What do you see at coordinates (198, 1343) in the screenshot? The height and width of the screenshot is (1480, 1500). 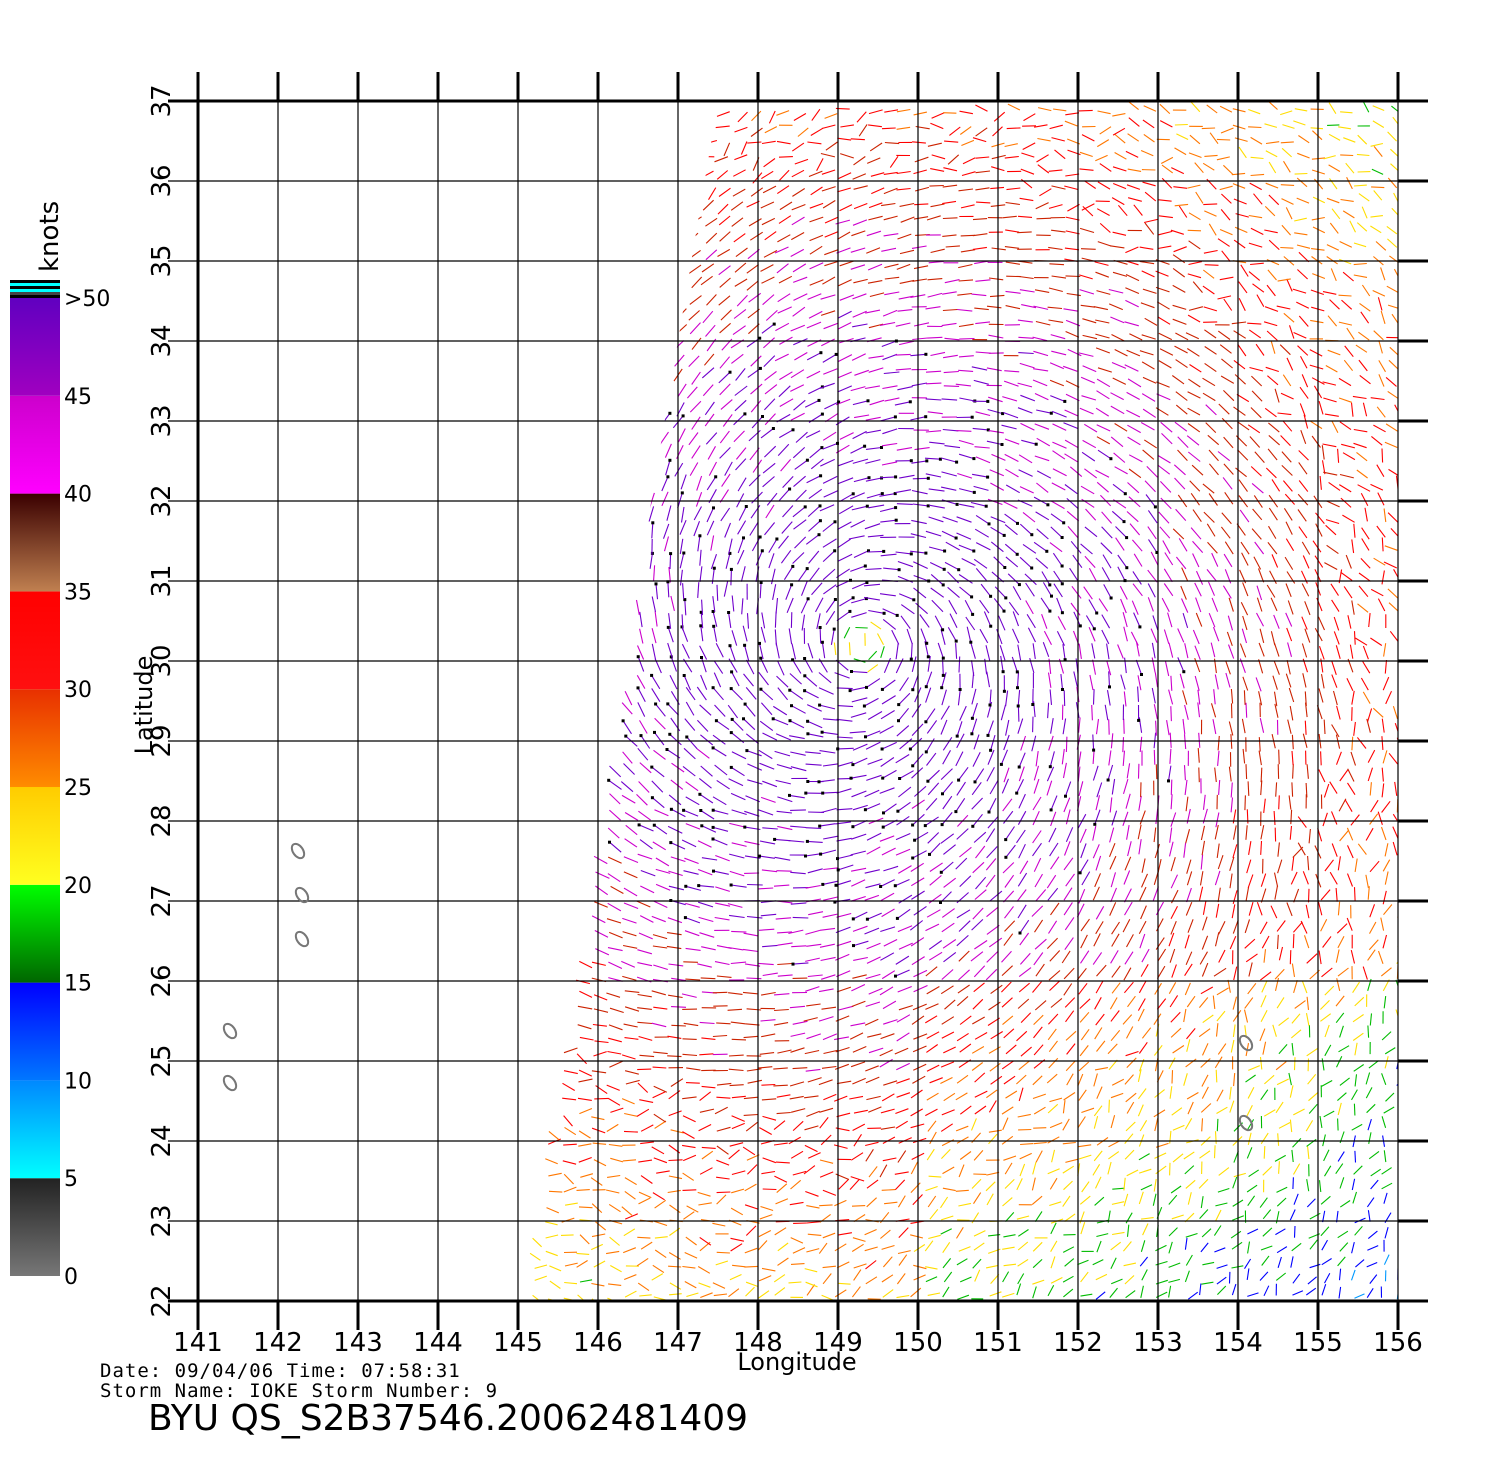 I see `longitude-tick-label: 141` at bounding box center [198, 1343].